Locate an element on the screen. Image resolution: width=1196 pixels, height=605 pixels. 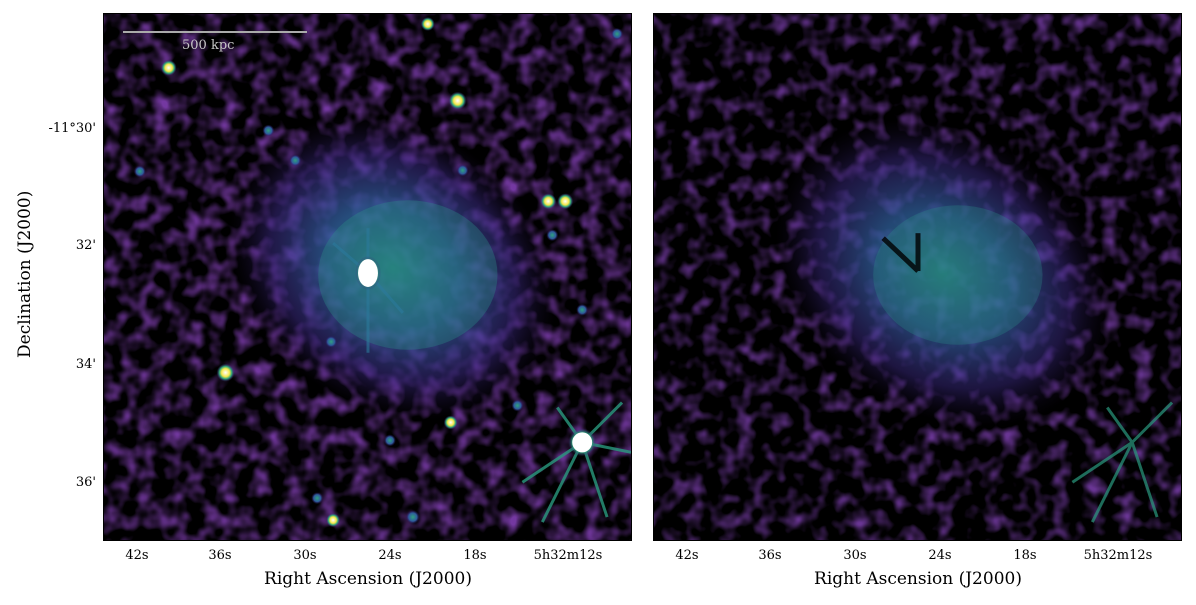
y-tick-label: -11°30' is located at coordinates (72, 128).